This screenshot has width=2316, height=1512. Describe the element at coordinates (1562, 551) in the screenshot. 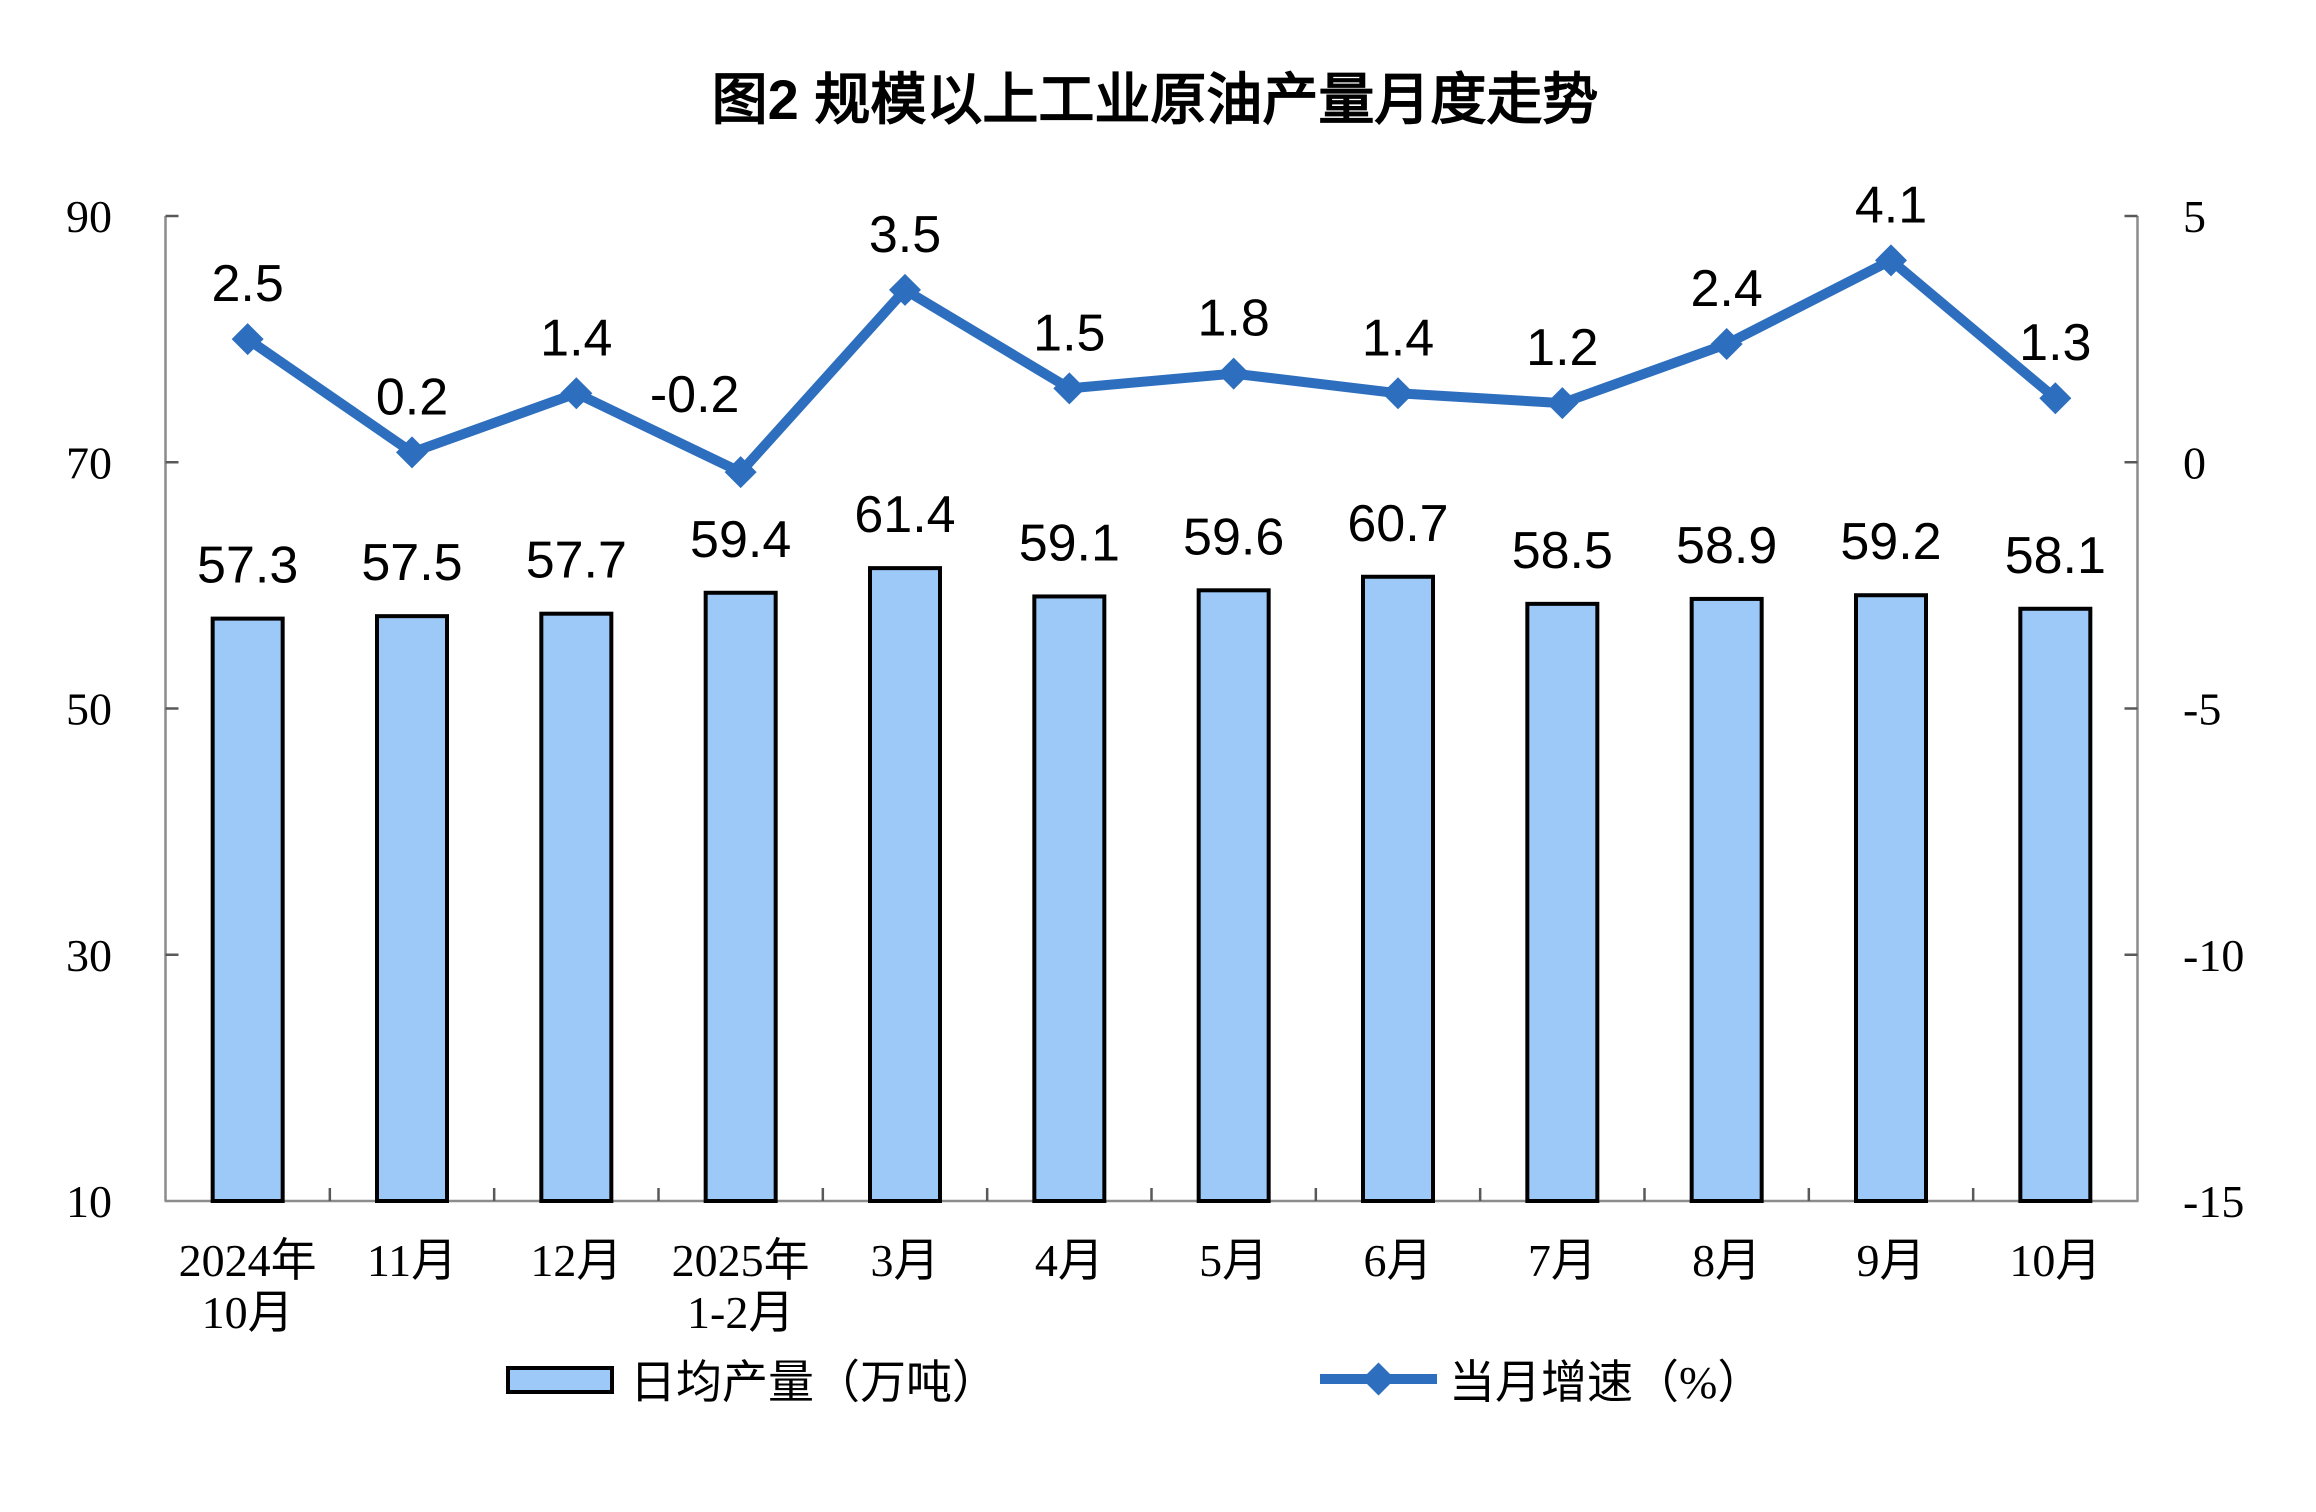

I see `bar-value-label: 58.5` at that location.